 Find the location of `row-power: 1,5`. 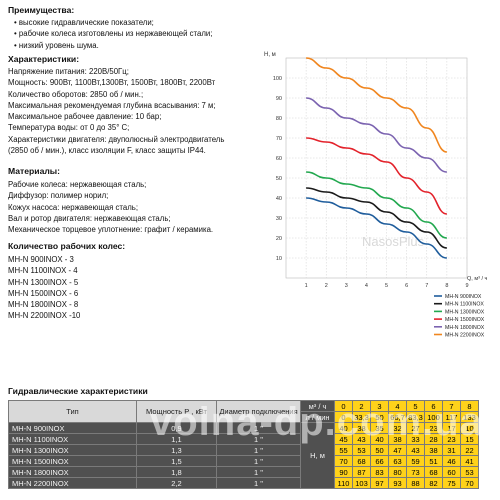

row-power: 1,5 is located at coordinates (176, 461).